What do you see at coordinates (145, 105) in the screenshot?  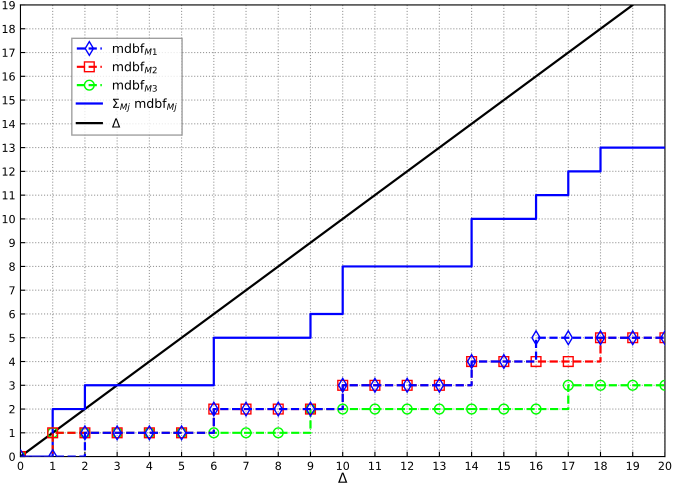 I see `legend-label: Σ$_{Mj}$ mdbf$_{Mj}$` at bounding box center [145, 105].